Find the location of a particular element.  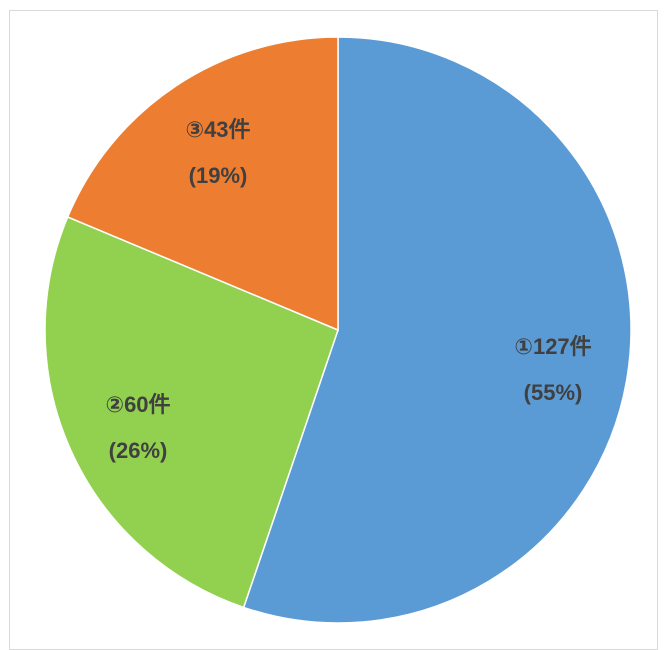

slice-1-count-label: ①127件 is located at coordinates (552, 346).